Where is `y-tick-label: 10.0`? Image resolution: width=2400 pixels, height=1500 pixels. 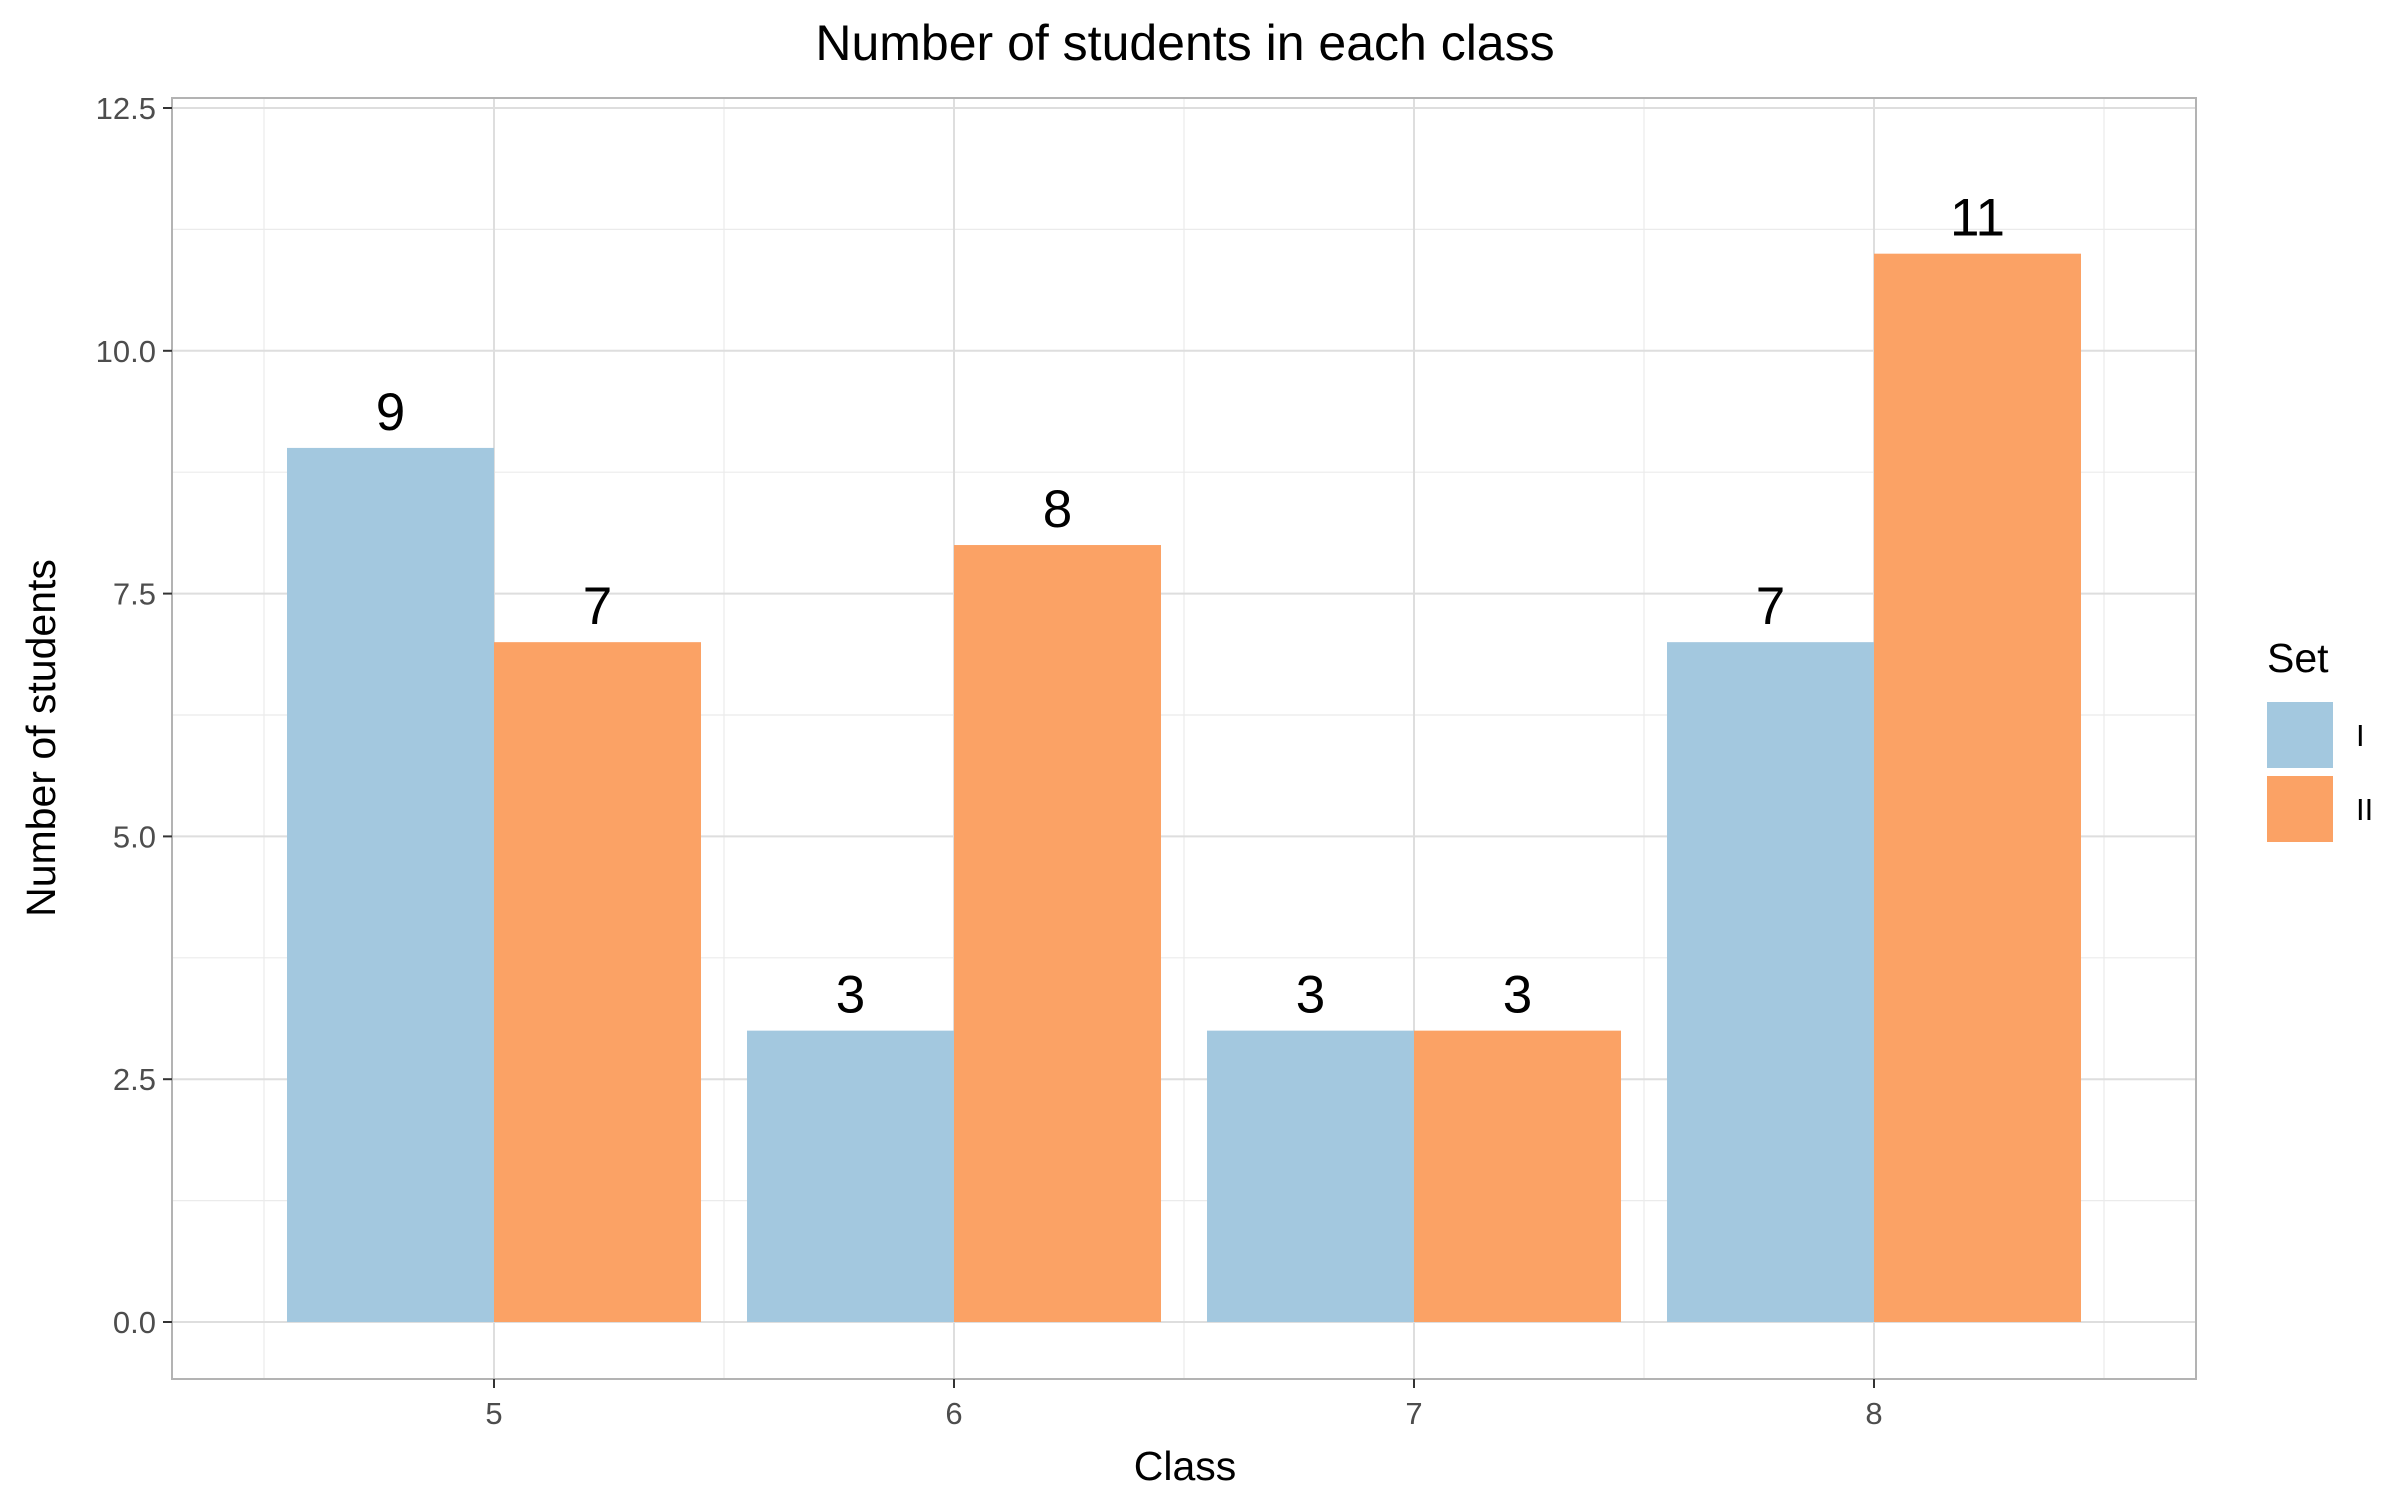
y-tick-label: 10.0 is located at coordinates (126, 351).